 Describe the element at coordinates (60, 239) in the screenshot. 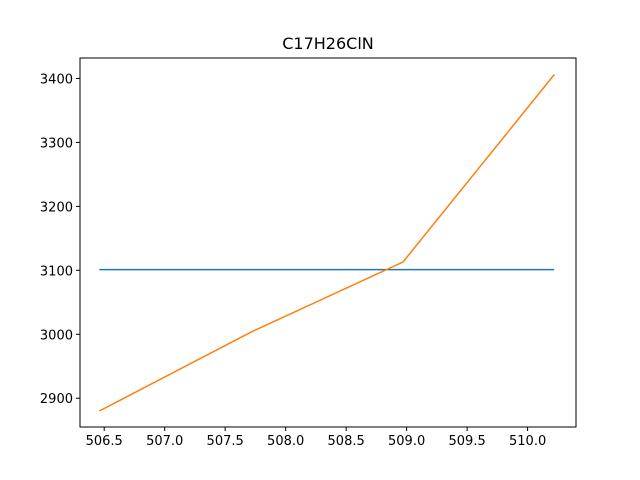

I see `y-axis: 2900 3000 3100 3200 3300 3400` at that location.